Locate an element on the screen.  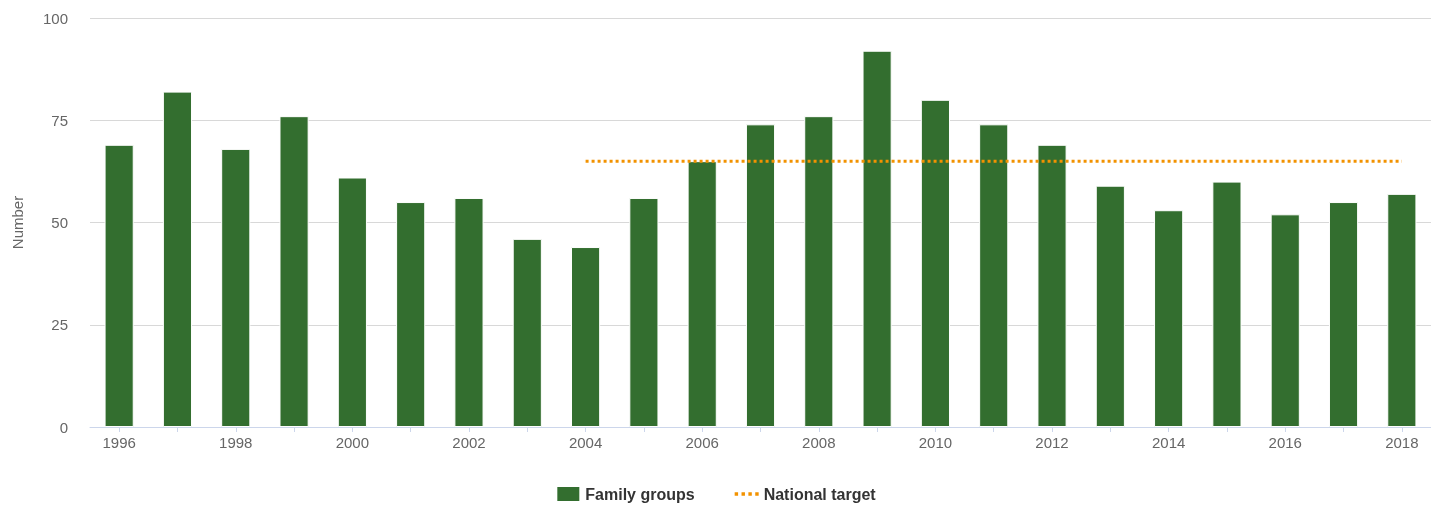
x-tick-label: 2002 is located at coordinates (469, 442).